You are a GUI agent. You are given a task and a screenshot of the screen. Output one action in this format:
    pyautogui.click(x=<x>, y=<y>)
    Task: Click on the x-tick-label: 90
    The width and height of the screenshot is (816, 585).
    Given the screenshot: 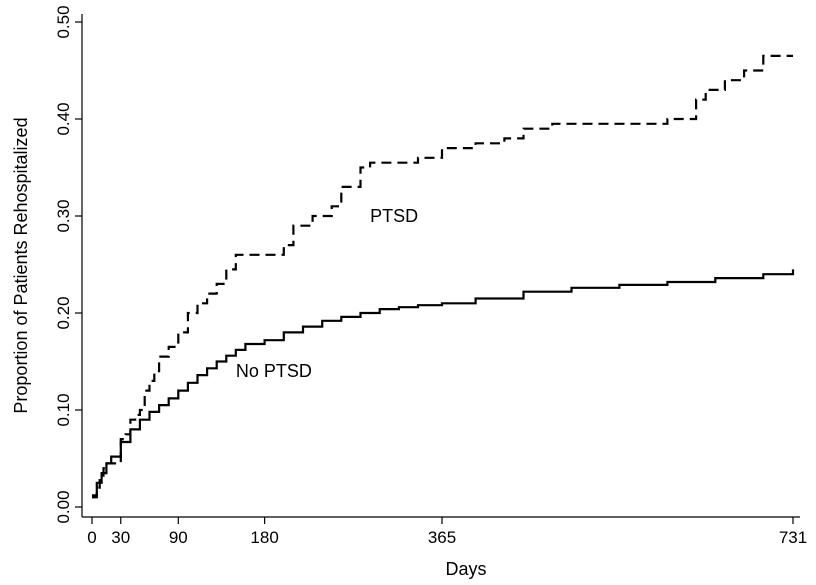 What is the action you would take?
    pyautogui.click(x=178, y=537)
    